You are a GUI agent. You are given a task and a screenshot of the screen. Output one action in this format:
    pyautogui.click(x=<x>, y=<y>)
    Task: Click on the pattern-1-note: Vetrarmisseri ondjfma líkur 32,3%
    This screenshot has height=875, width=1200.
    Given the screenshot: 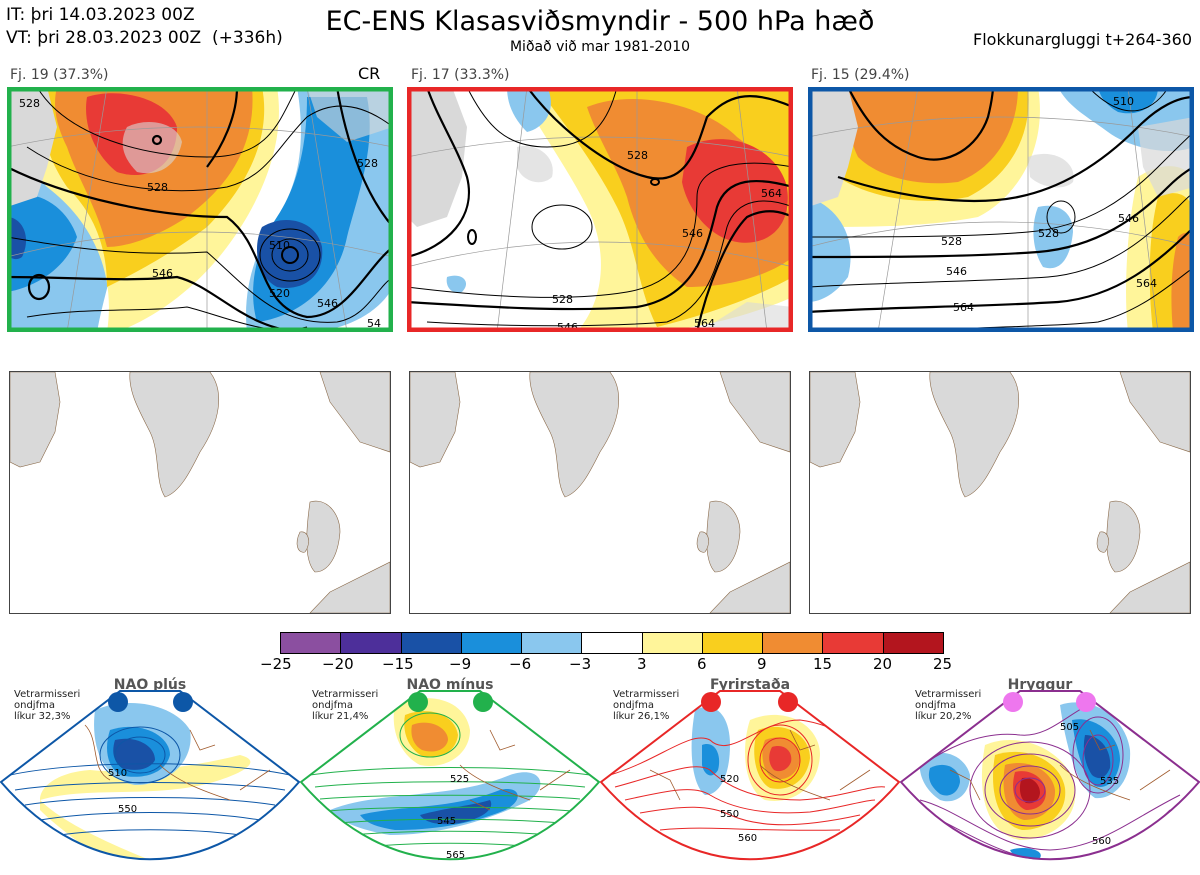 What is the action you would take?
    pyautogui.click(x=47, y=705)
    